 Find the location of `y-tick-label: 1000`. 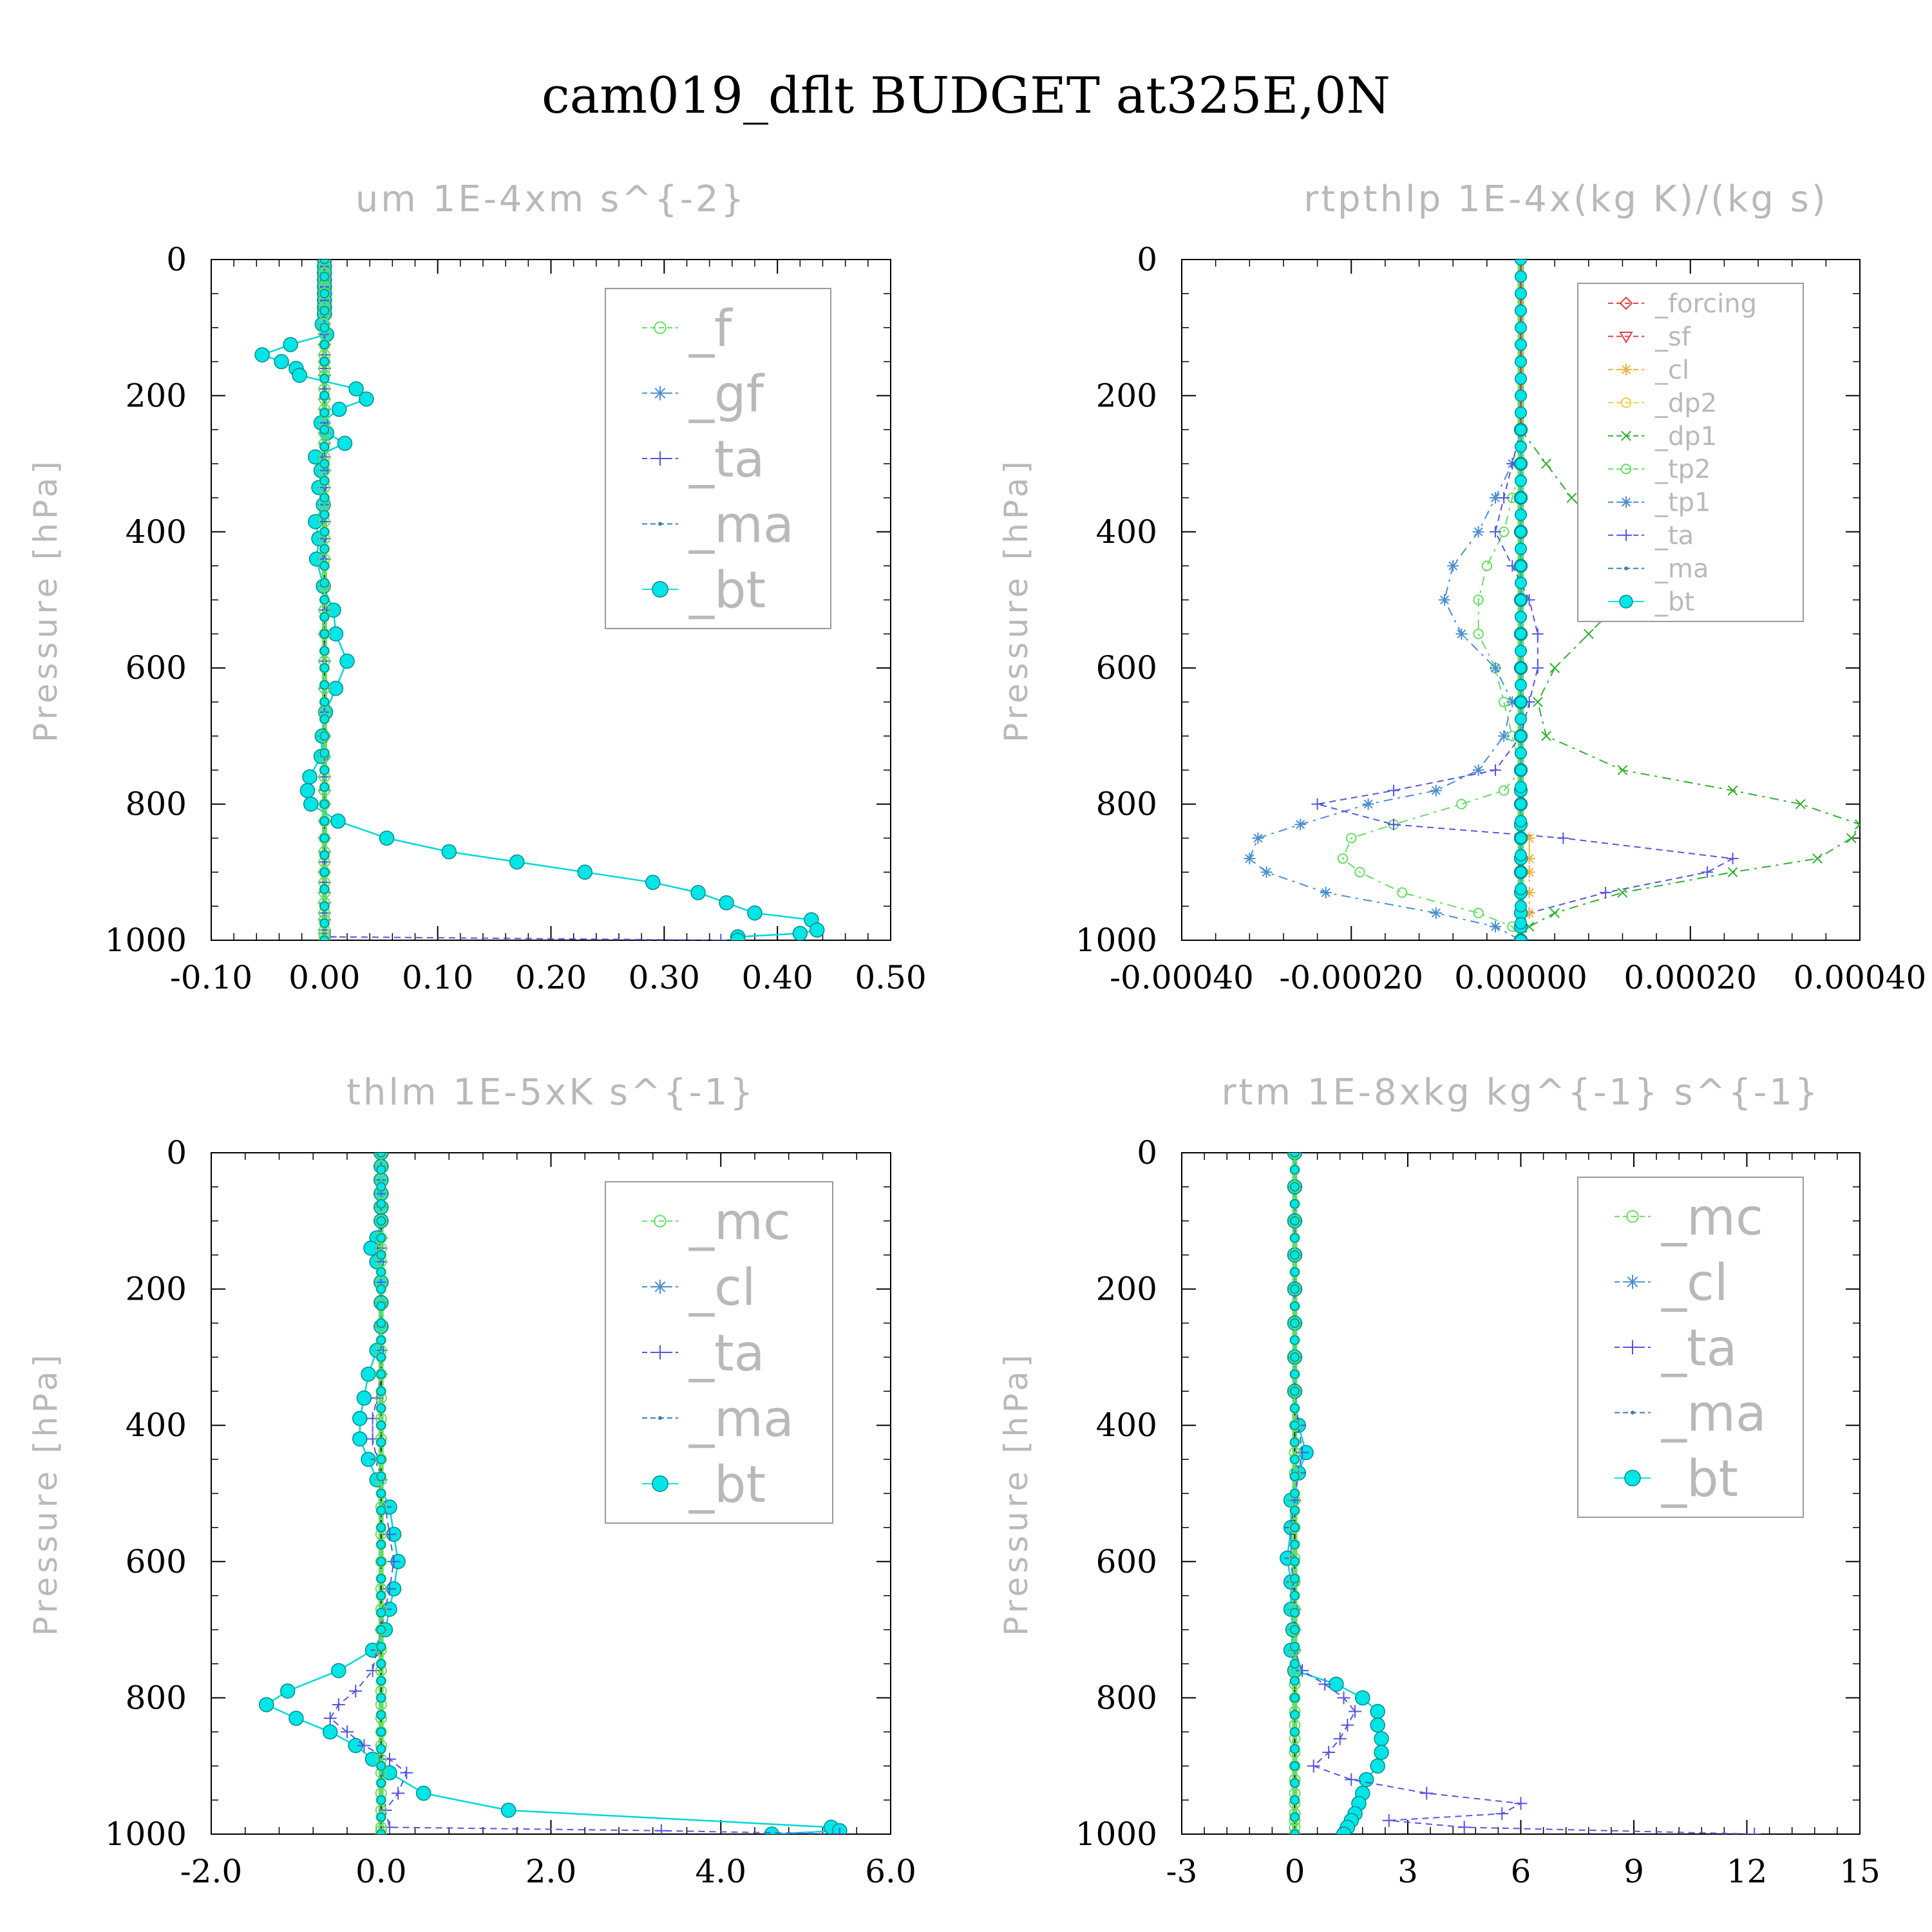

y-tick-label: 1000 is located at coordinates (1116, 1834).